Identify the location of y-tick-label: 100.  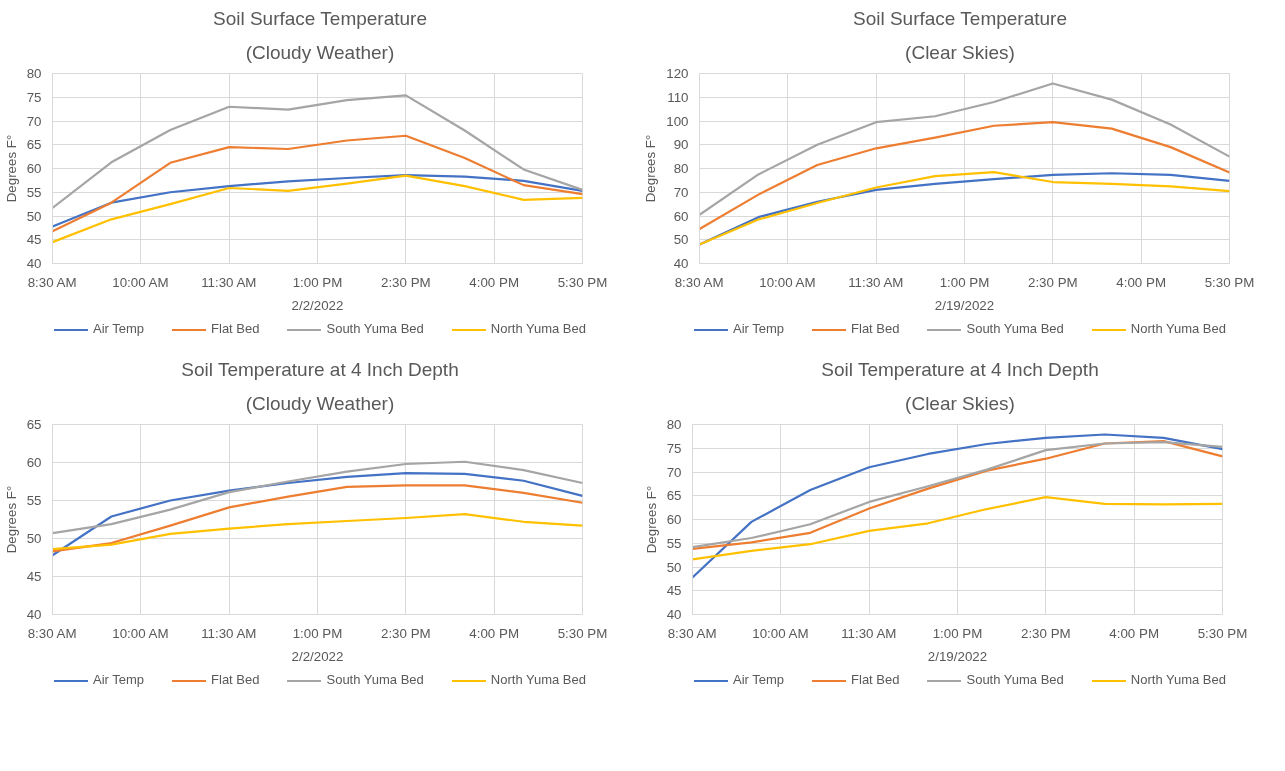
(677, 121).